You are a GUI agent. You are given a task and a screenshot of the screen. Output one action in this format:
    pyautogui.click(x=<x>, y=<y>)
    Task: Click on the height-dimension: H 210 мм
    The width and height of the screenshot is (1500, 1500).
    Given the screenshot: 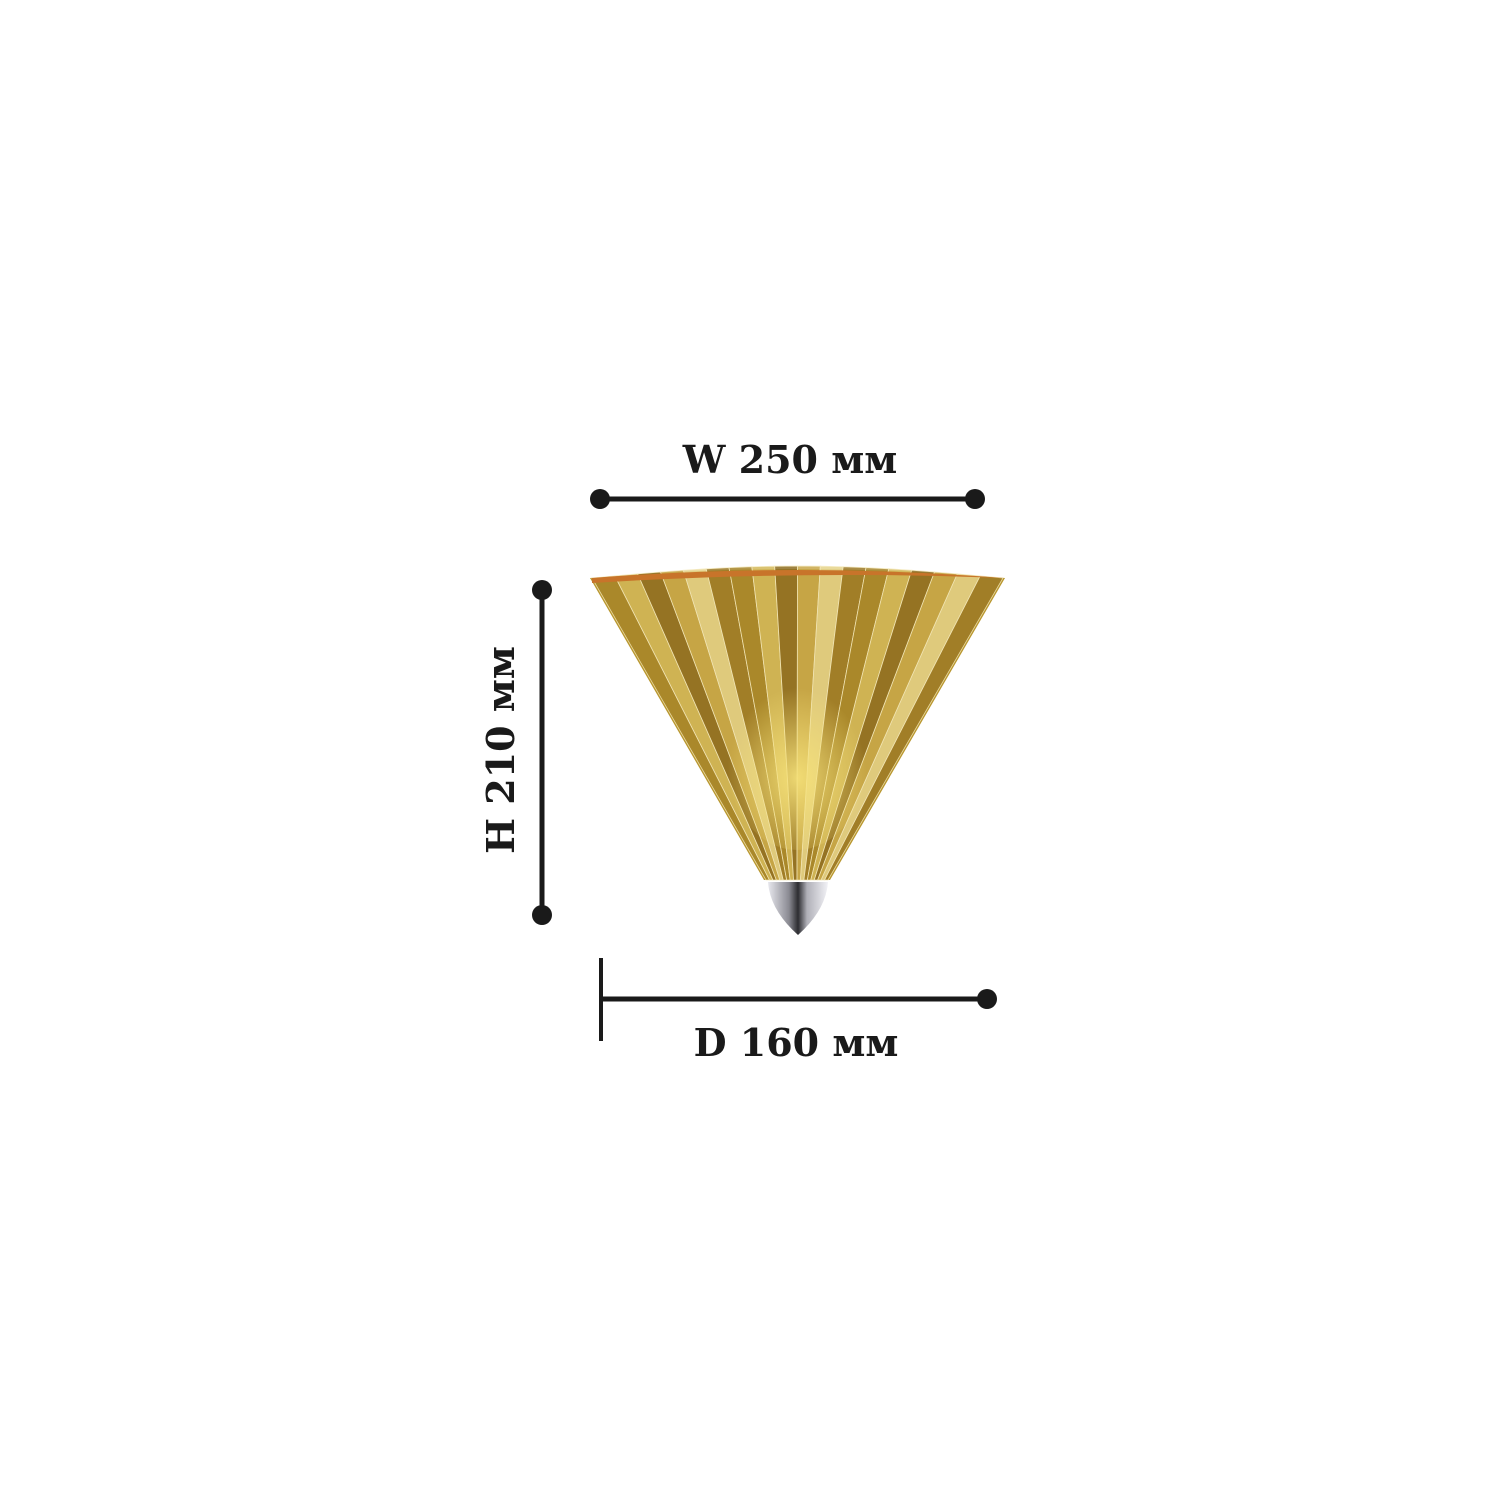 What is the action you would take?
    pyautogui.click(x=515, y=752)
    